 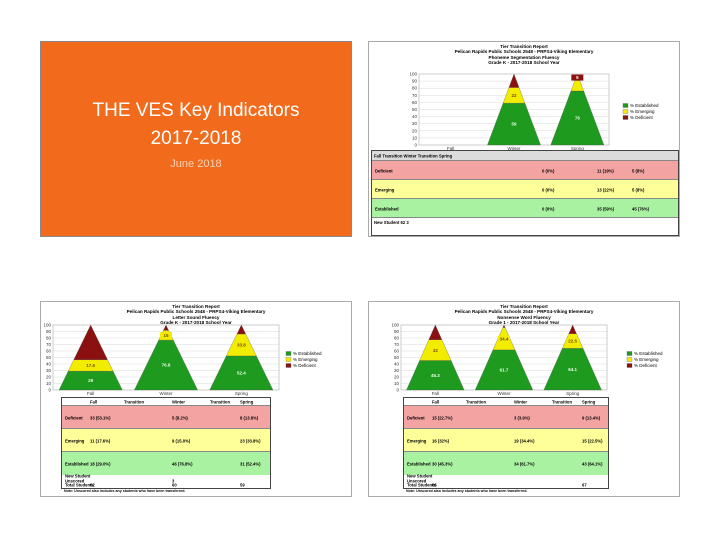 What do you see at coordinates (166, 480) in the screenshot?
I see `table-footer-row: Unscored 3` at bounding box center [166, 480].